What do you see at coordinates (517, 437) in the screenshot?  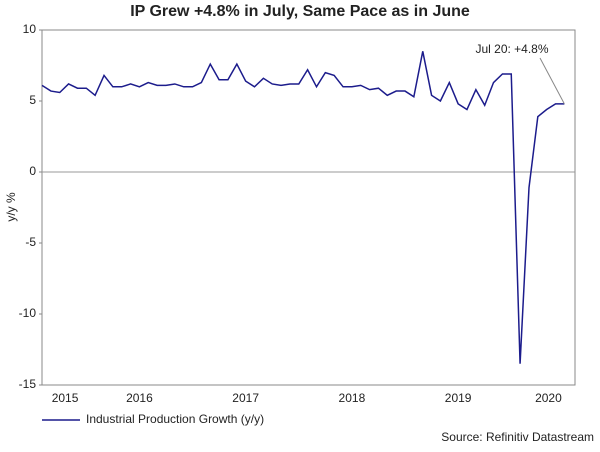 I see `source-note: Source: Refinitiv Datastream` at bounding box center [517, 437].